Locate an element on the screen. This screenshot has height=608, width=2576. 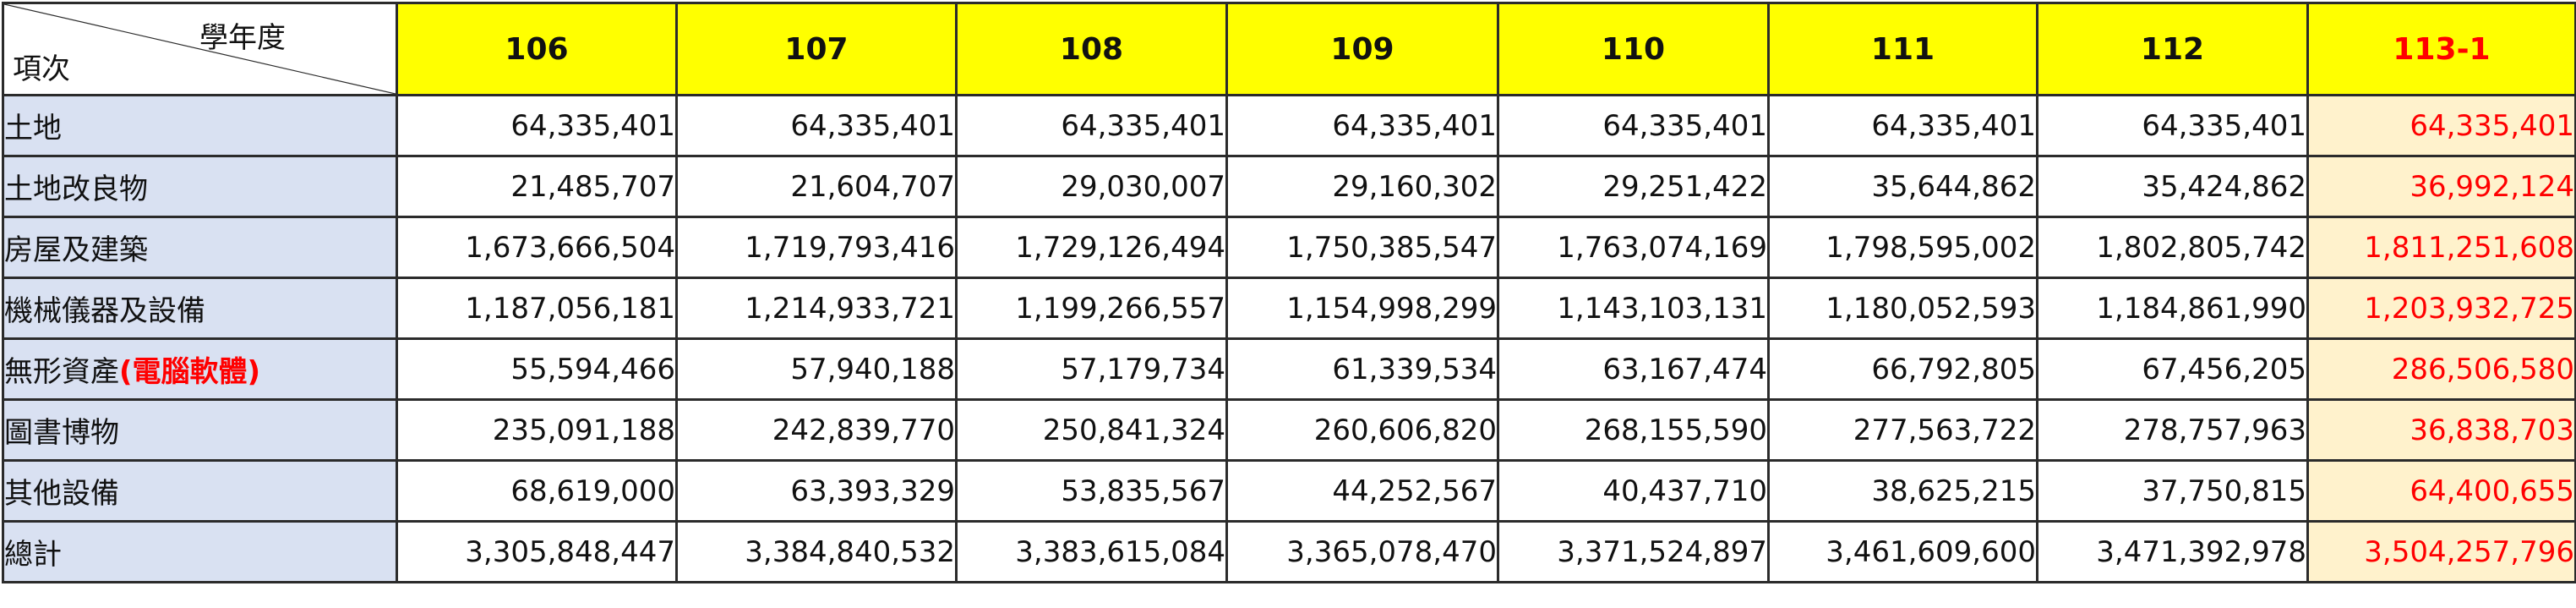
table-cell: 1,798,595,002 is located at coordinates (1902, 248).